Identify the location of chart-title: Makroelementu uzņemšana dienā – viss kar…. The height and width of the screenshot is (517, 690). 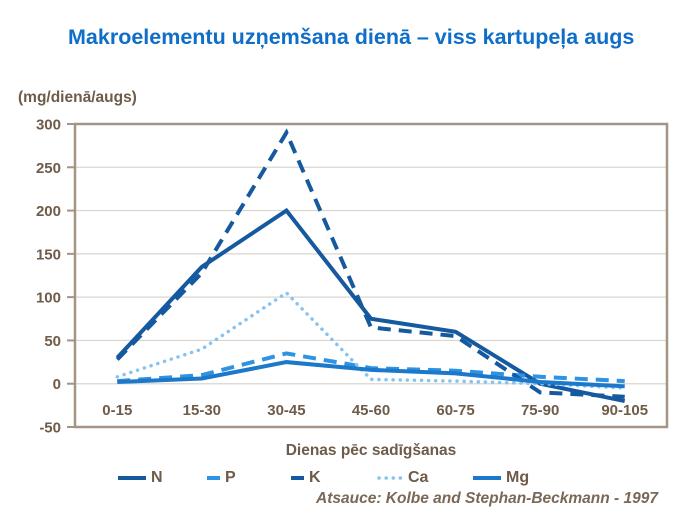
(351, 37).